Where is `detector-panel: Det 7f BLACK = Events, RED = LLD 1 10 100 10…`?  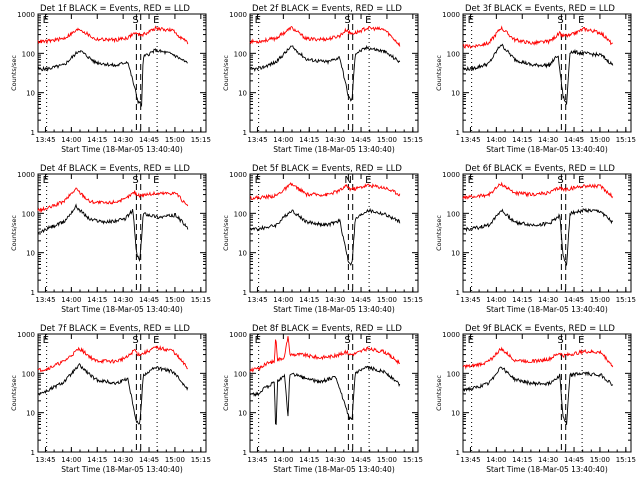 detector-panel: Det 7f BLACK = Events, RED = LLD 1 10 100 10… is located at coordinates (110, 399).